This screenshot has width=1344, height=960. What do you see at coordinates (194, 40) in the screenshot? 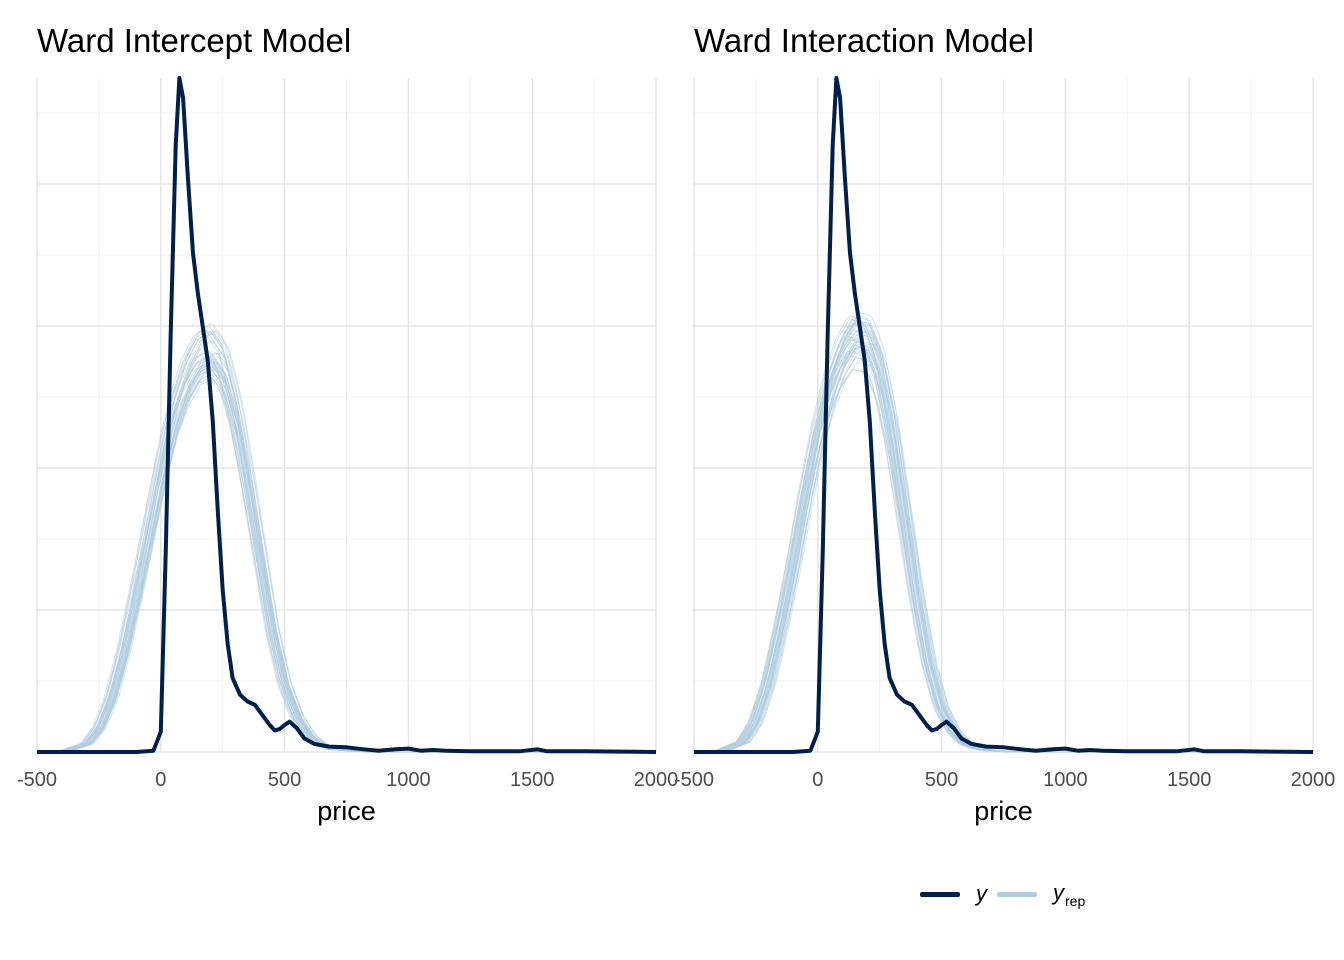
I see `panel-title-intercept: Ward Intercept Model` at bounding box center [194, 40].